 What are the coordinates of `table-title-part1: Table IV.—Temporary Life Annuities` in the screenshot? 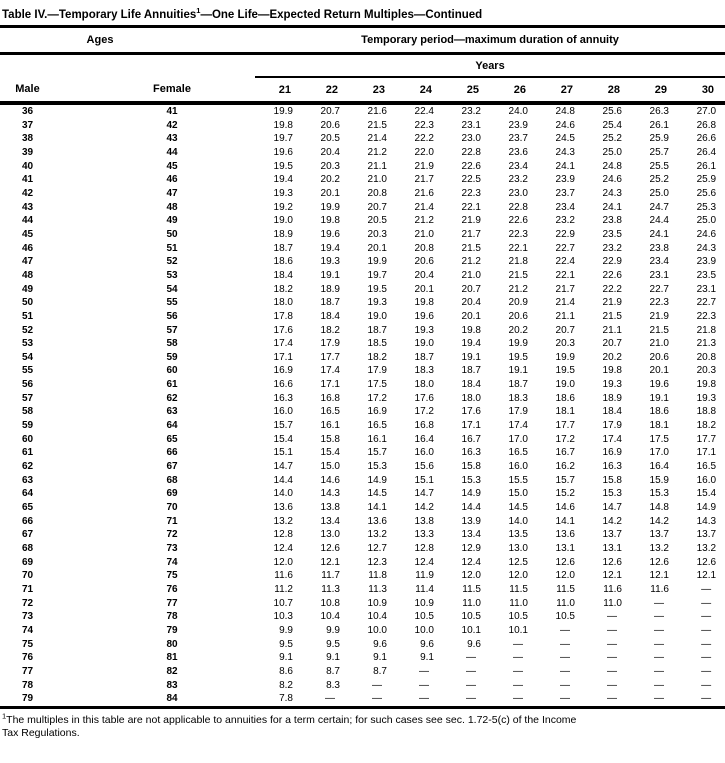 It's located at (99, 15).